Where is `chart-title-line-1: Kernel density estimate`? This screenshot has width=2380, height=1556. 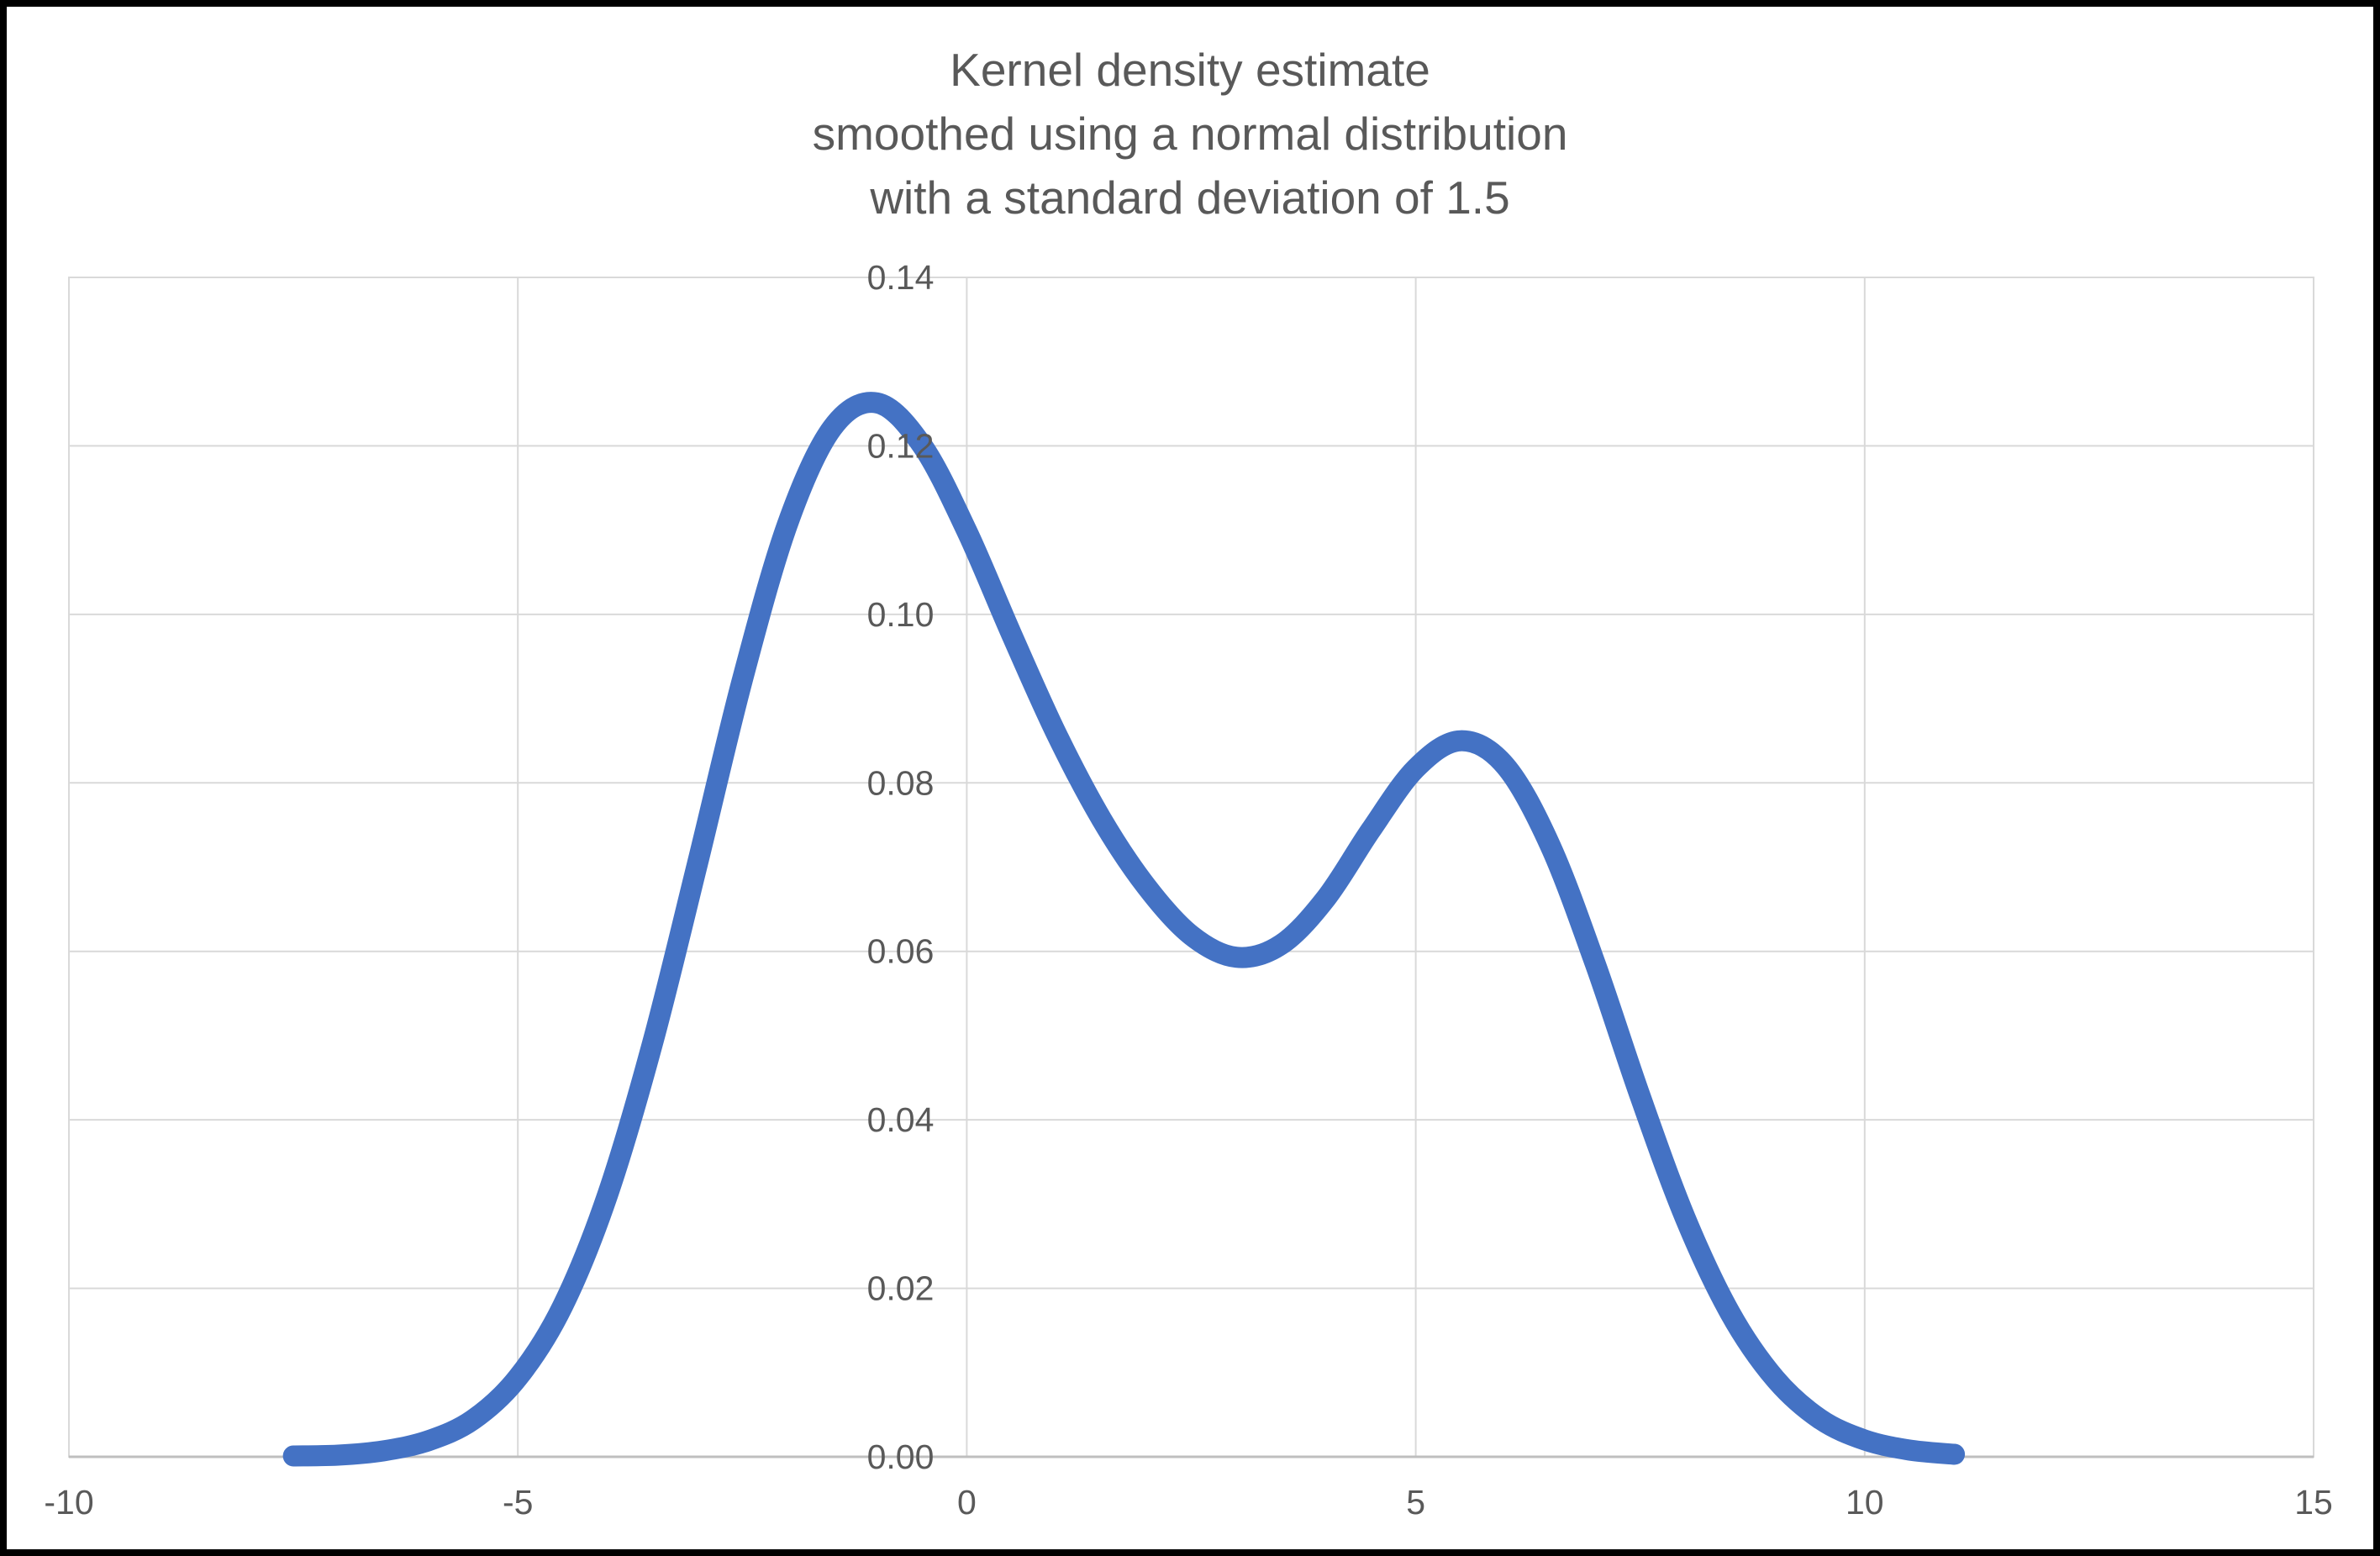 chart-title-line-1: Kernel density estimate is located at coordinates (1190, 70).